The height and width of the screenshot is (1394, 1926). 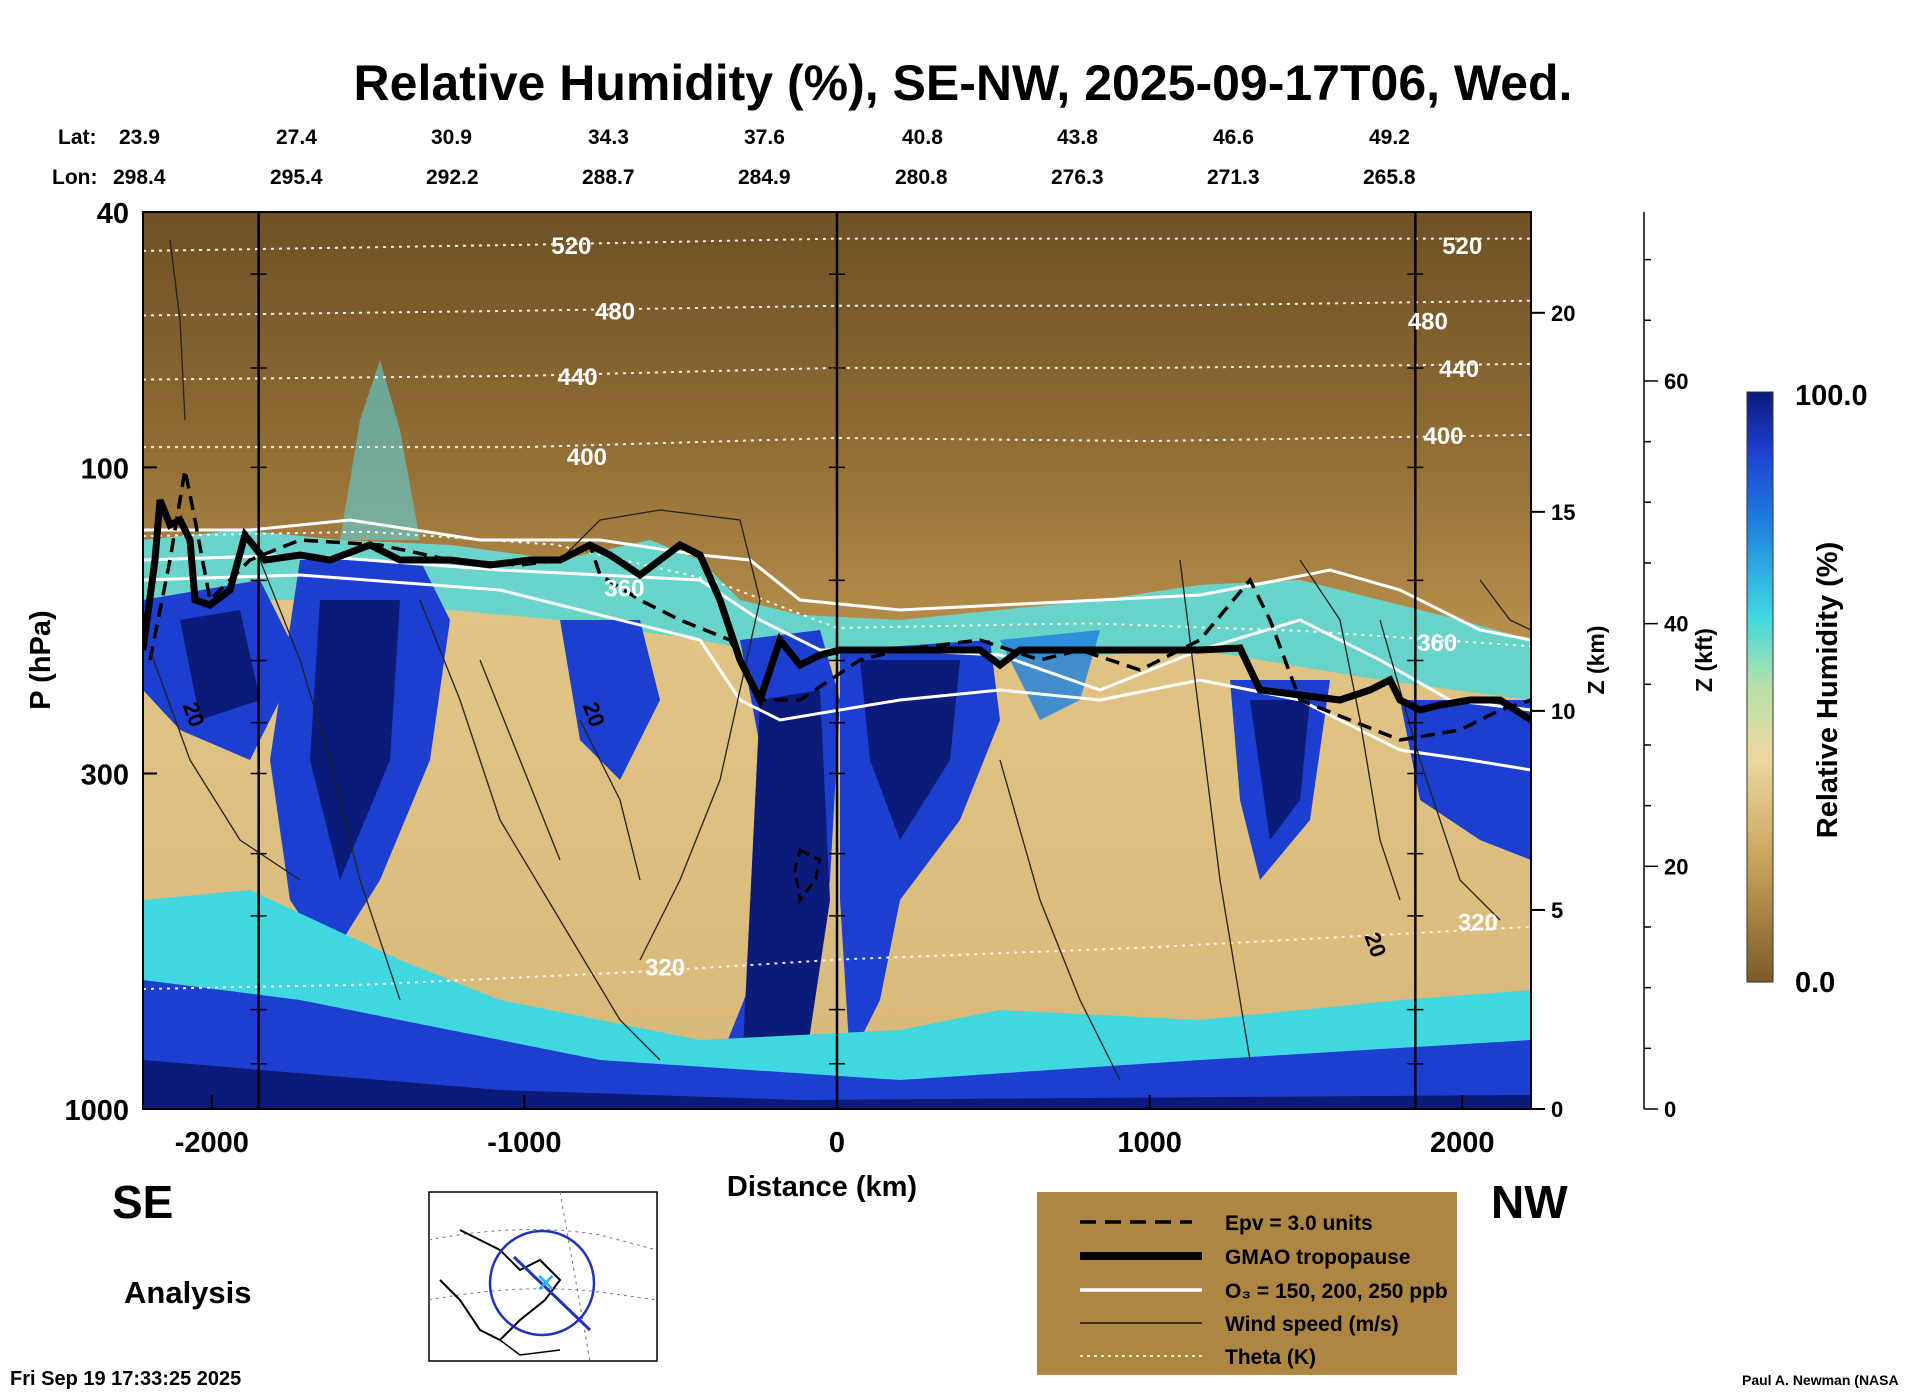 What do you see at coordinates (1676, 381) in the screenshot?
I see `z-kft-tick-label: 60` at bounding box center [1676, 381].